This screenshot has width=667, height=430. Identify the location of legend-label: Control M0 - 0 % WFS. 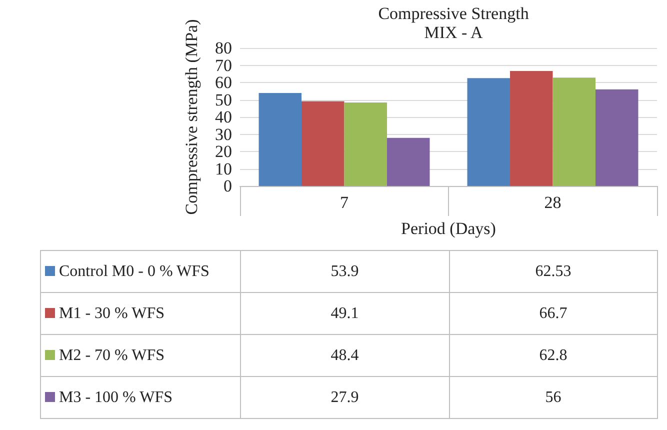
(140, 271).